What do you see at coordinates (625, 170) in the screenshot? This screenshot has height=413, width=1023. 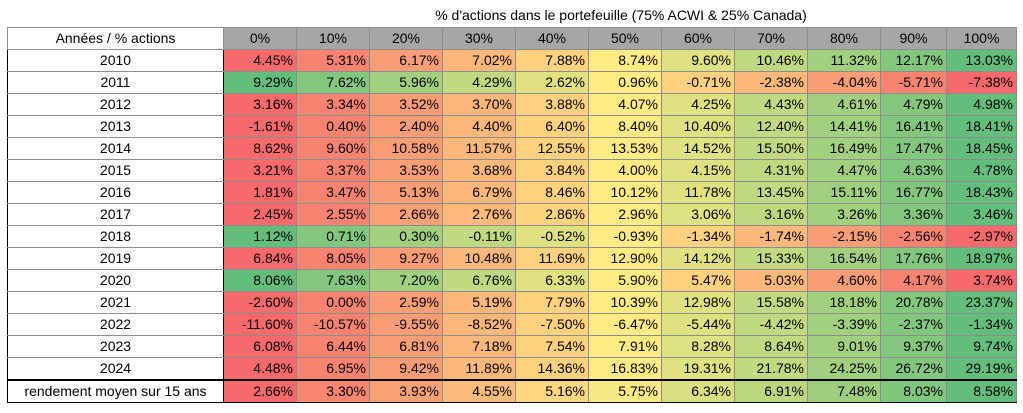 I see `return-cell: 4.00%` at bounding box center [625, 170].